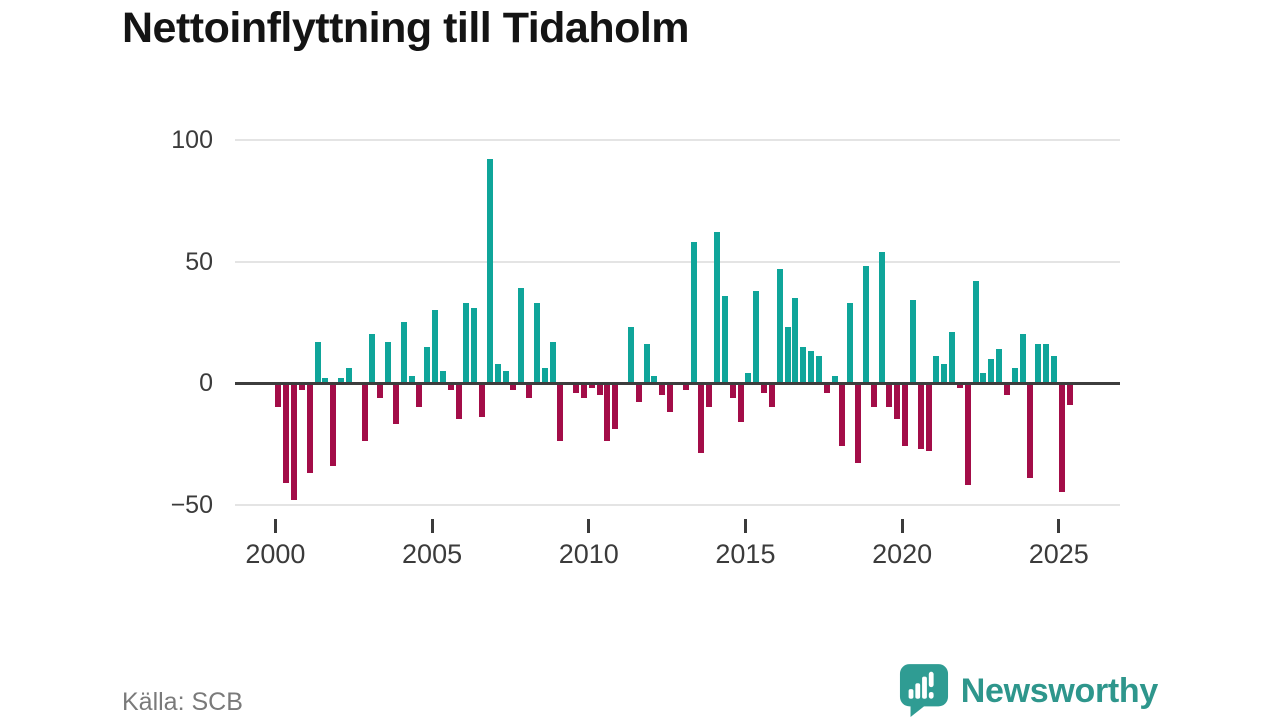 This screenshot has width=1280, height=720. What do you see at coordinates (182, 702) in the screenshot?
I see `source-label: Källa: SCB` at bounding box center [182, 702].